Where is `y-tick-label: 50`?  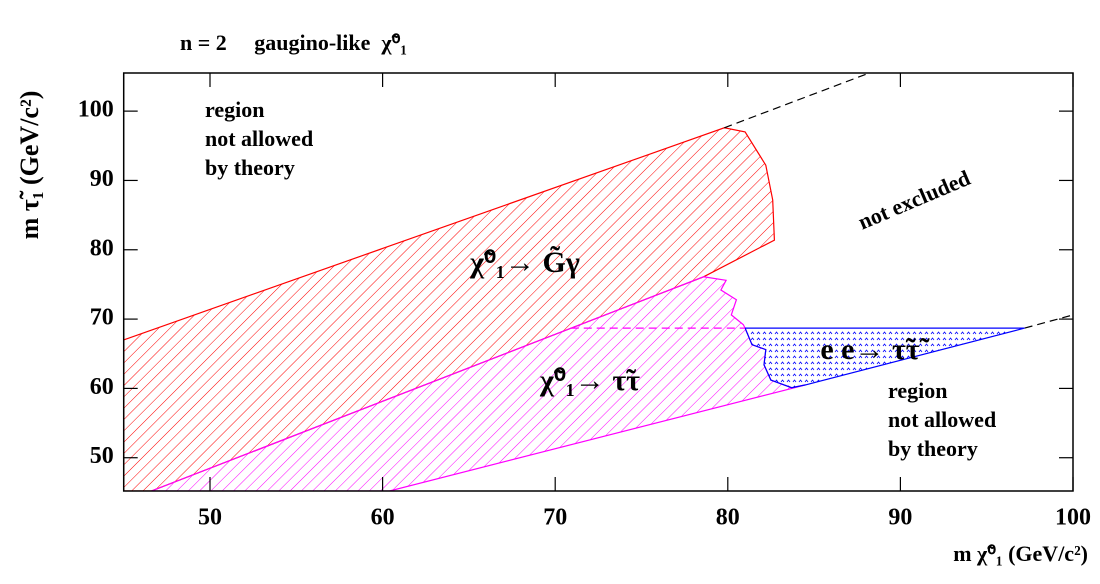
y-tick-label: 50 is located at coordinates (102, 456).